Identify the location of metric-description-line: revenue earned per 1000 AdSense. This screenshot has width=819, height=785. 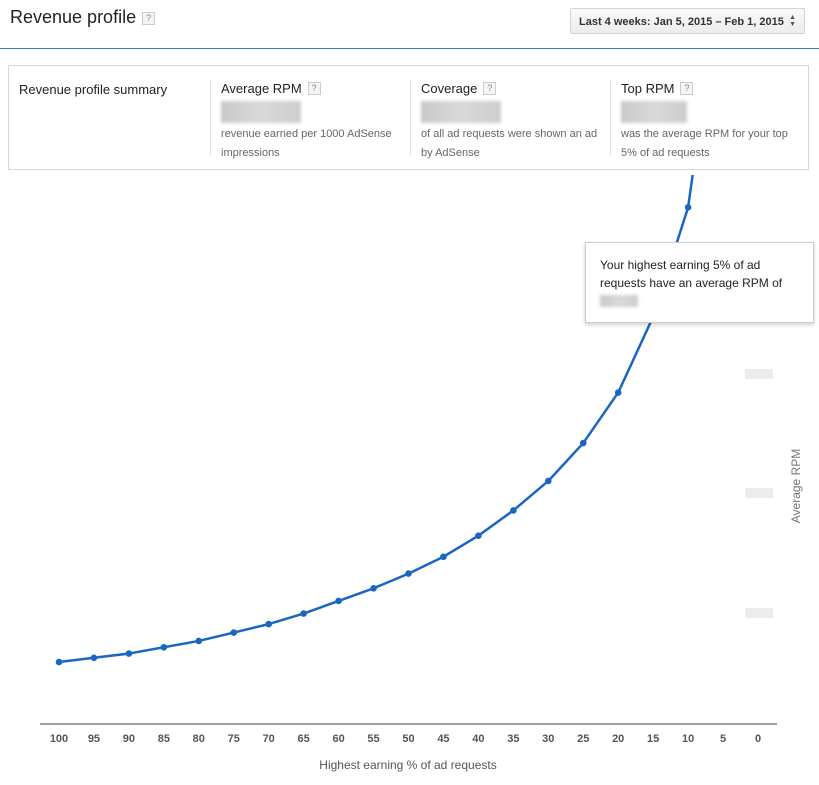
(306, 134).